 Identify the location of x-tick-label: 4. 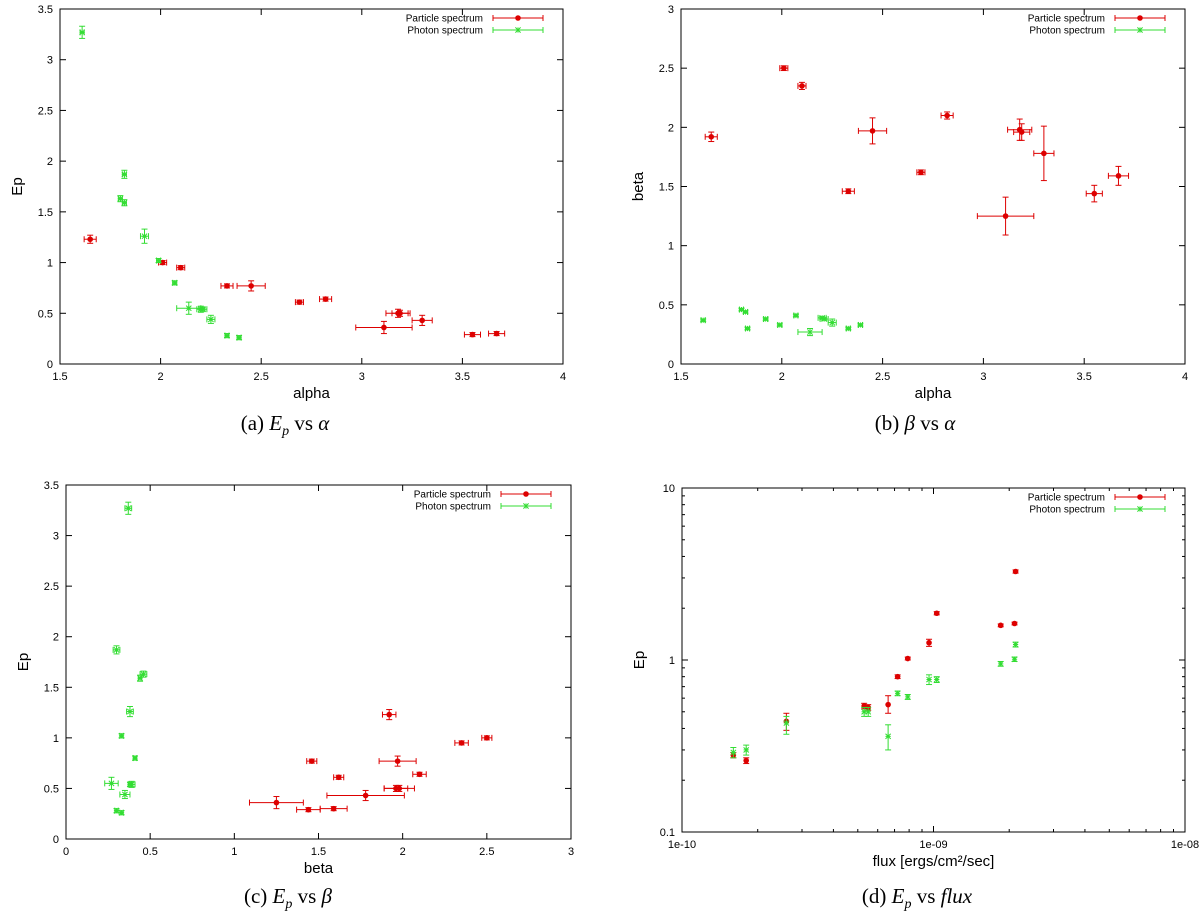
(1185, 377).